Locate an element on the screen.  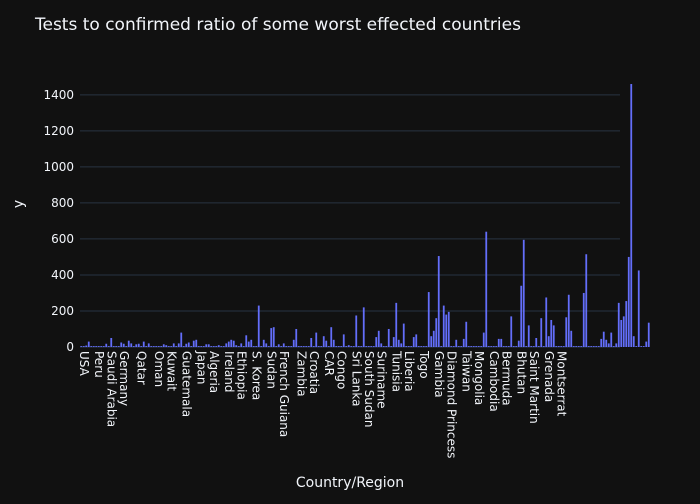
x-tick-label: South Sudan is located at coordinates (369, 389).